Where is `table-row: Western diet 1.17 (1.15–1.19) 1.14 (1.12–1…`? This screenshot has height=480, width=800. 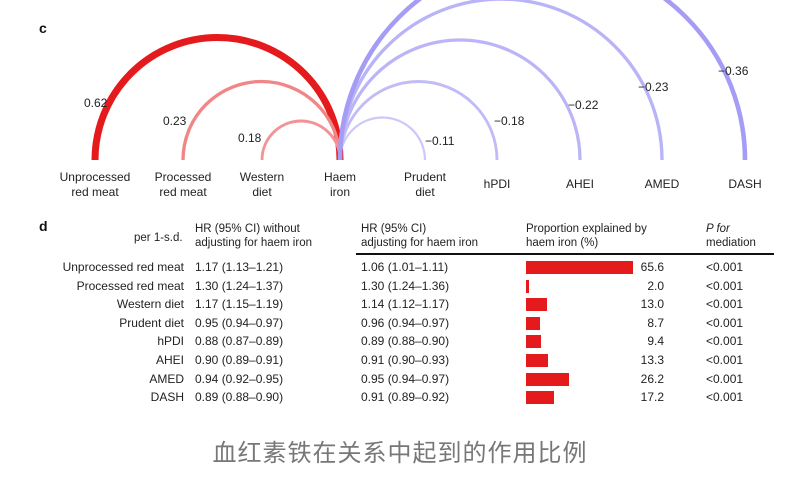 table-row: Western diet 1.17 (1.15–1.19) 1.14 (1.12–1… is located at coordinates (400, 304).